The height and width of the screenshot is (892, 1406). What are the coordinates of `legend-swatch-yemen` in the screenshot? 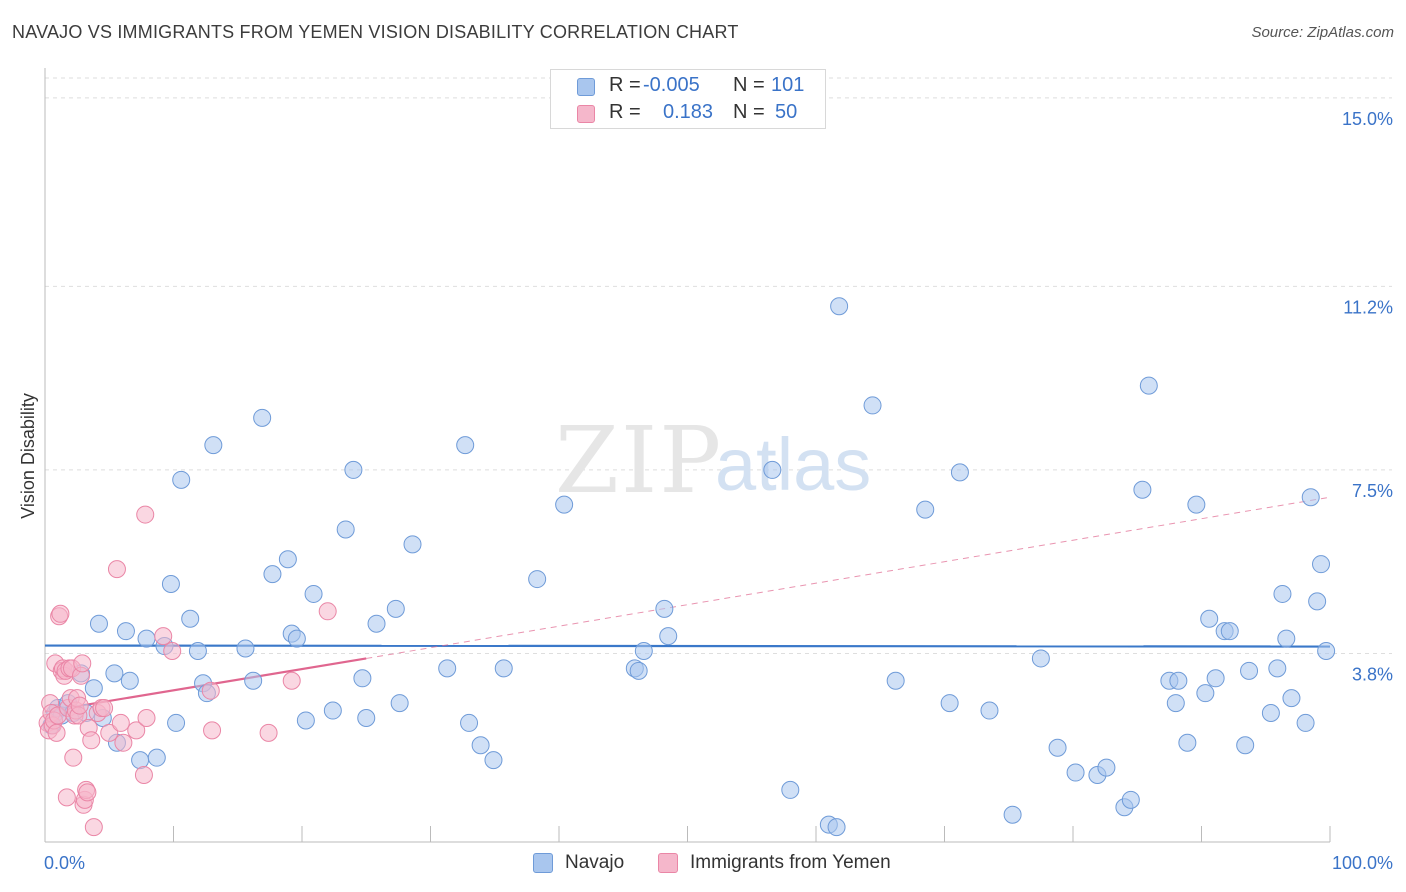 It's located at (586, 114).